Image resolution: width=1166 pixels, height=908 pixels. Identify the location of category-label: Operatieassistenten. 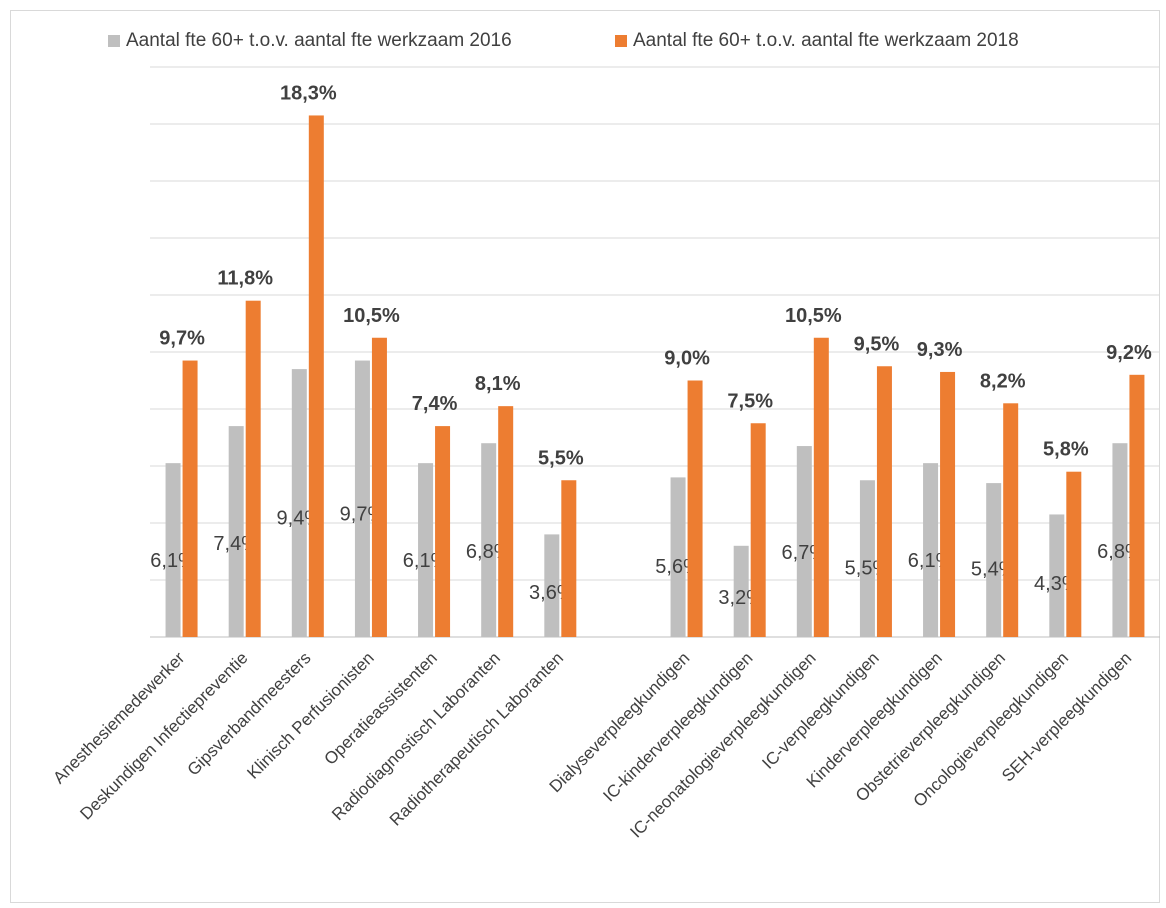
(381, 708).